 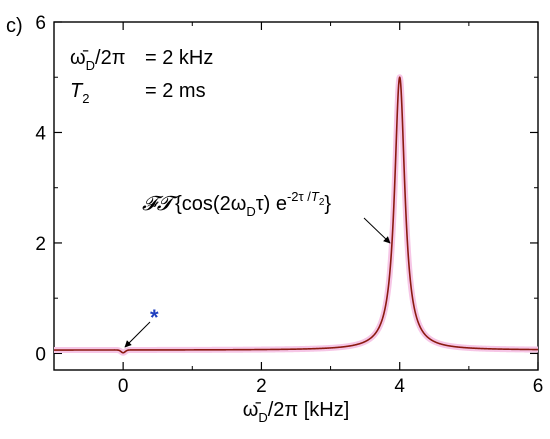 I want to click on ft-annotation: 𝓕𝓣 {cos(2ωDτ) e-2τ /T2}, so click(x=236, y=204).